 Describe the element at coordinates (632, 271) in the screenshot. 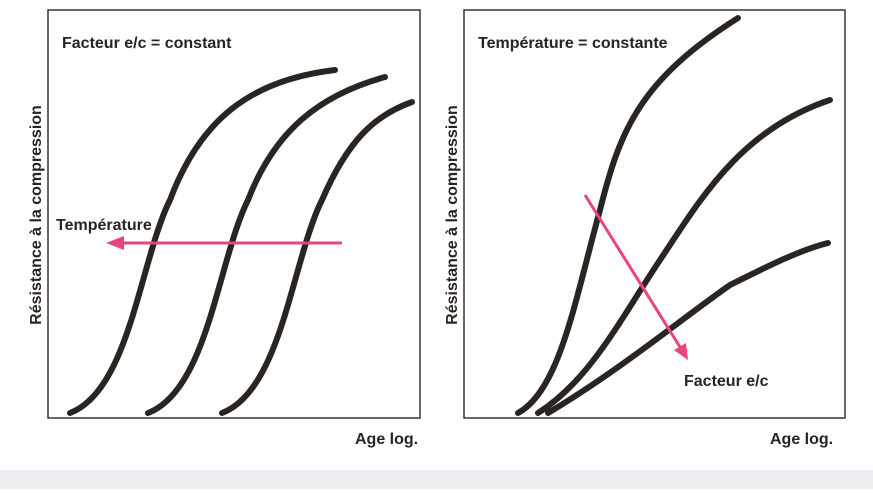

I see `arrow` at that location.